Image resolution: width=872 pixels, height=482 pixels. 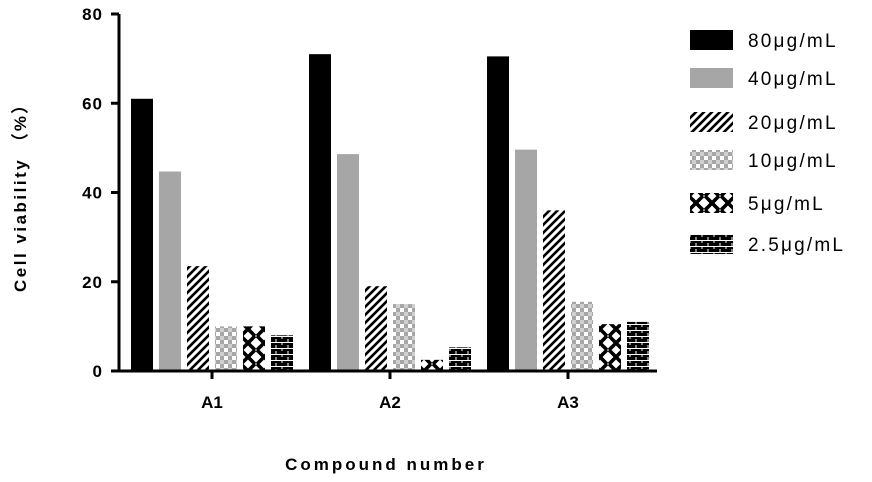 I want to click on legend-label-5: 2.5μg/mL, so click(x=796, y=245).